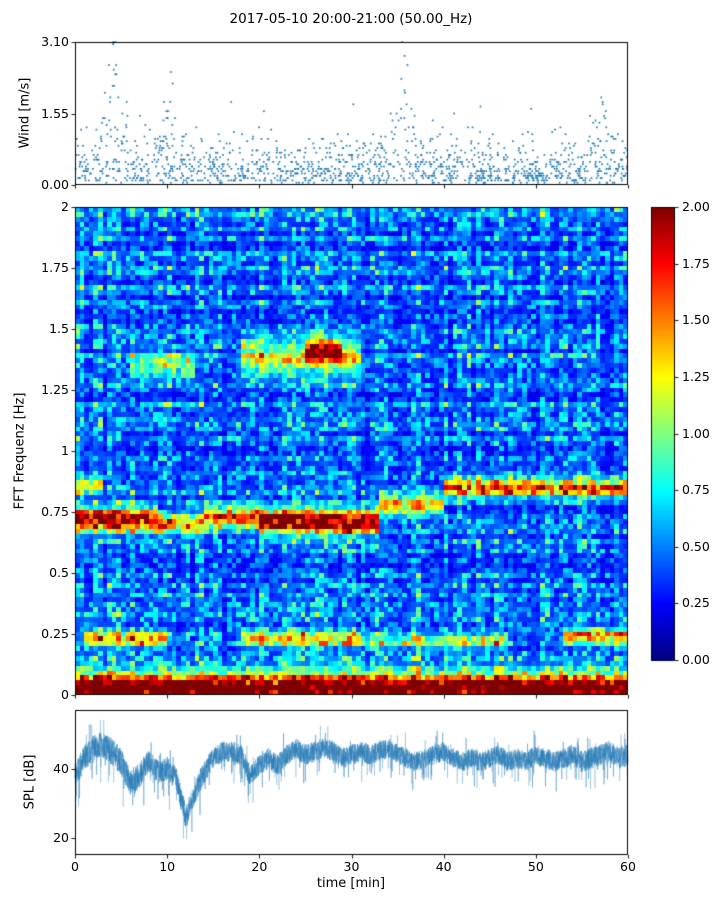 The height and width of the screenshot is (900, 720). What do you see at coordinates (663, 433) in the screenshot?
I see `colorbar` at bounding box center [663, 433].